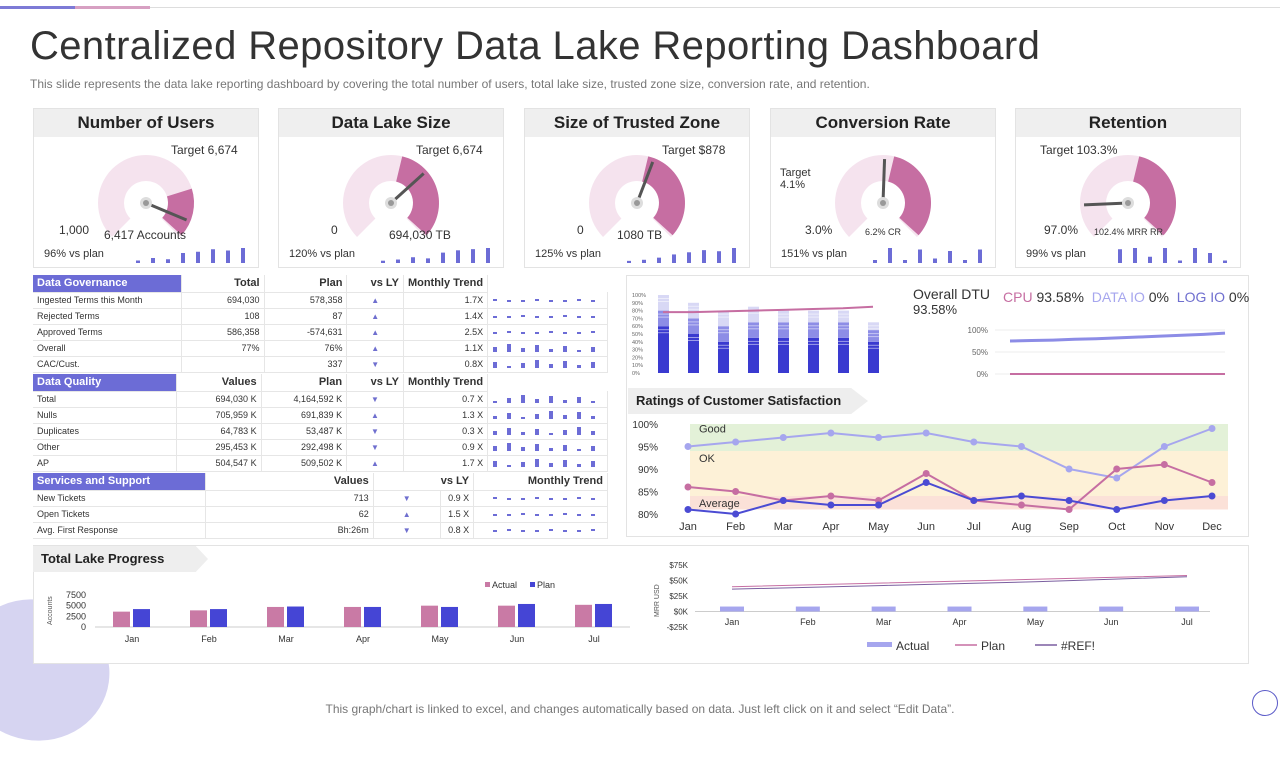 The height and width of the screenshot is (761, 1280). Describe the element at coordinates (883, 123) in the screenshot. I see `kpi-title: Conversion Rate` at that location.